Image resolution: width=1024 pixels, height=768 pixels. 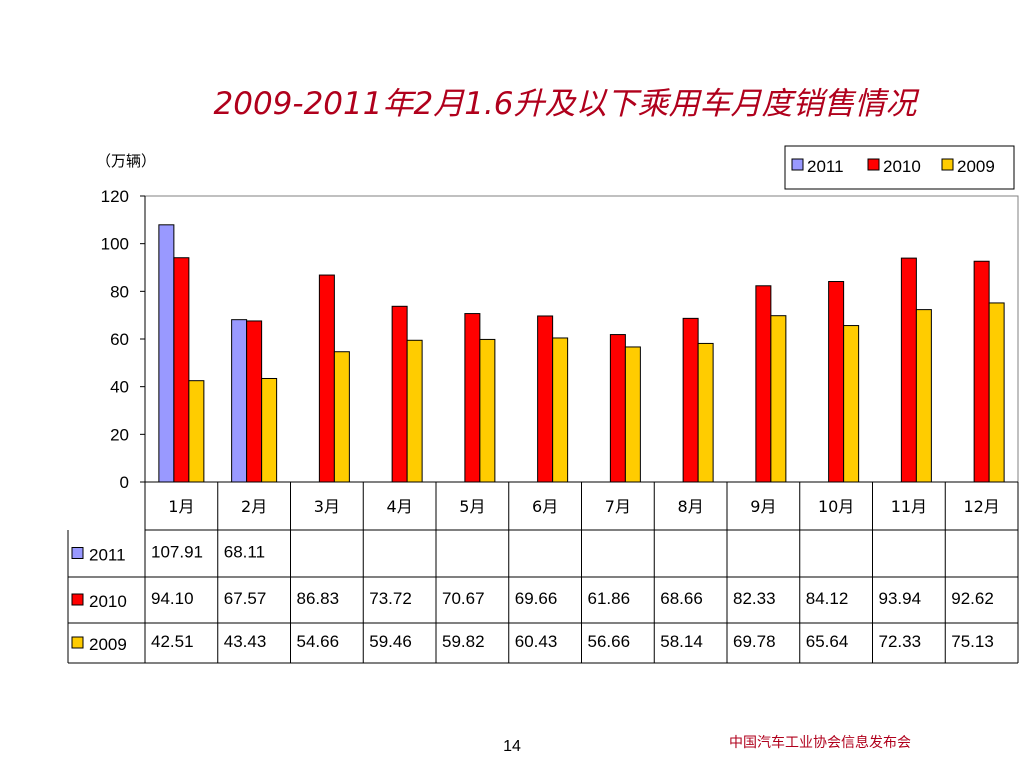 I want to click on data-value-label: 61.86, so click(x=609, y=598).